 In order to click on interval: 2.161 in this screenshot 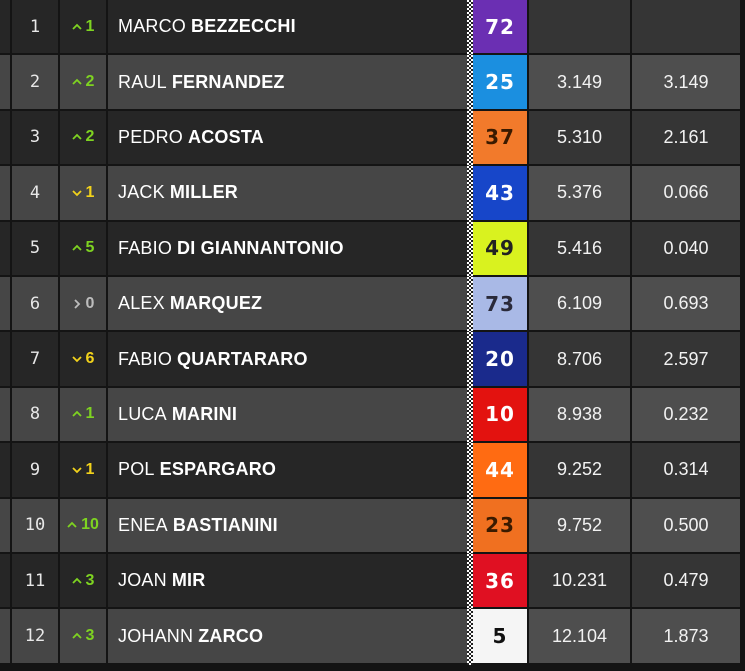, I will do `click(686, 136)`.